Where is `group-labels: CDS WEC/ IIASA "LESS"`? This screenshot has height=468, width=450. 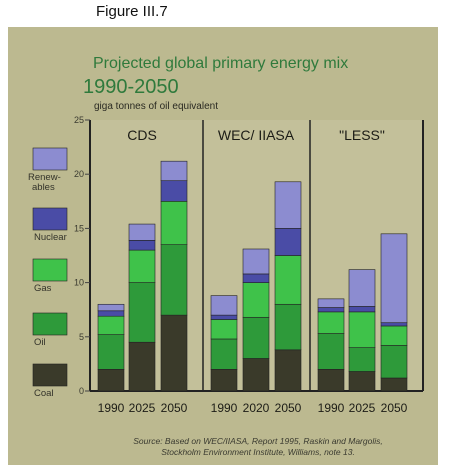
group-labels: CDS WEC/ IIASA "LESS" is located at coordinates (256, 135).